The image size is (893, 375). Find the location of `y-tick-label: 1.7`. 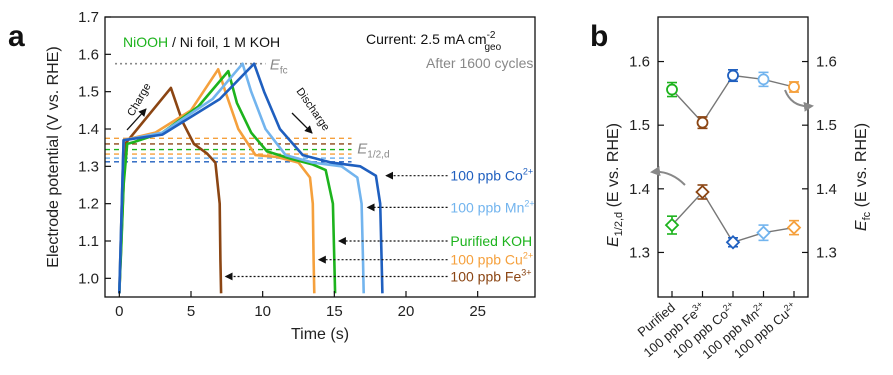

y-tick-label: 1.7 is located at coordinates (88, 17).